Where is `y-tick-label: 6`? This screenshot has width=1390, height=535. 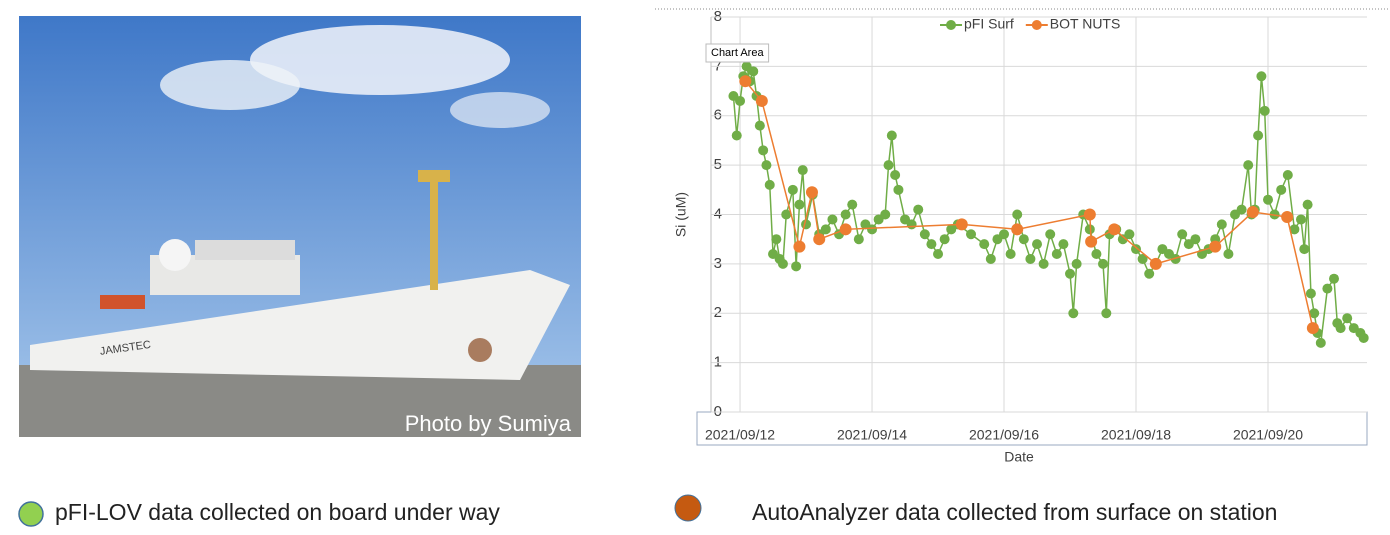
y-tick-label: 6 is located at coordinates (718, 115).